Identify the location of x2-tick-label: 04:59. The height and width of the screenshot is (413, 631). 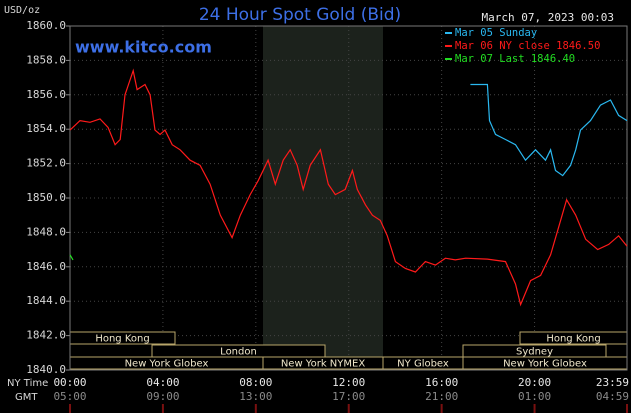
(612, 396).